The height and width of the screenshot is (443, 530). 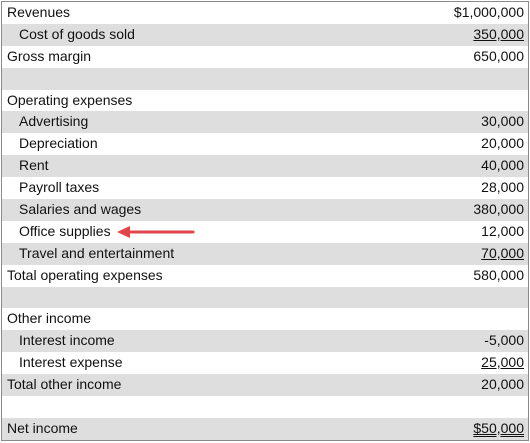 I want to click on row-value: 580,000, so click(x=498, y=274).